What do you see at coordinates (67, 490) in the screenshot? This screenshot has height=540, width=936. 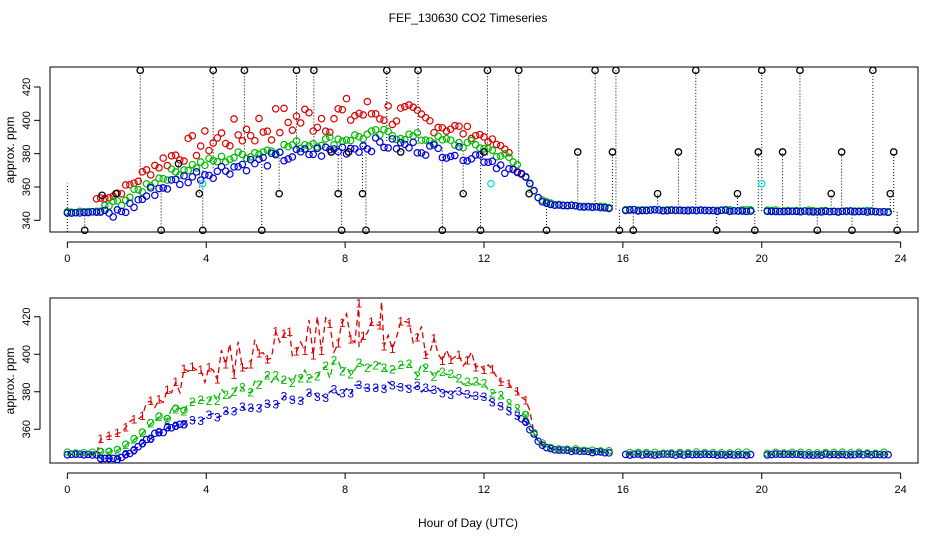 I see `bottom-x-tick-label: 0` at bounding box center [67, 490].